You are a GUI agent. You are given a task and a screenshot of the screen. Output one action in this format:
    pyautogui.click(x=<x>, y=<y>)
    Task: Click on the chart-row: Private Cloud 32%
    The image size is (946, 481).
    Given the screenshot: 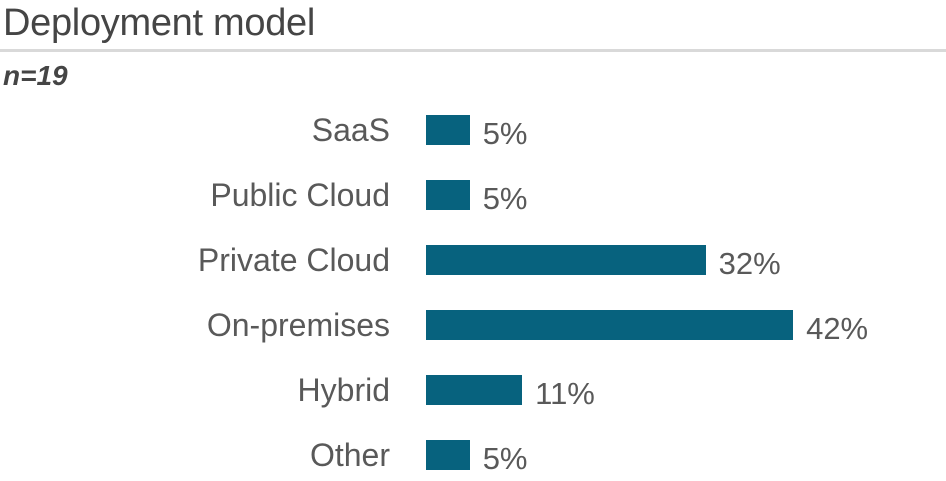 What is the action you would take?
    pyautogui.click(x=473, y=261)
    